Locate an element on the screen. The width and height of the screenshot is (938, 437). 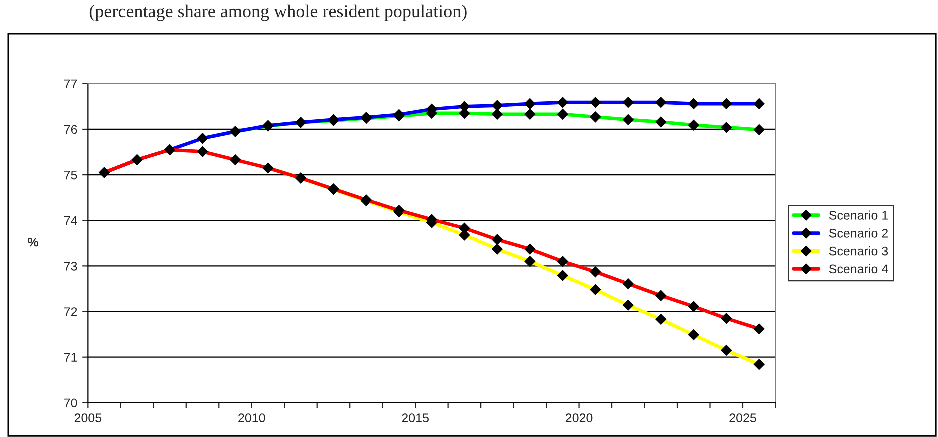
y-tick-label: 70 is located at coordinates (71, 403).